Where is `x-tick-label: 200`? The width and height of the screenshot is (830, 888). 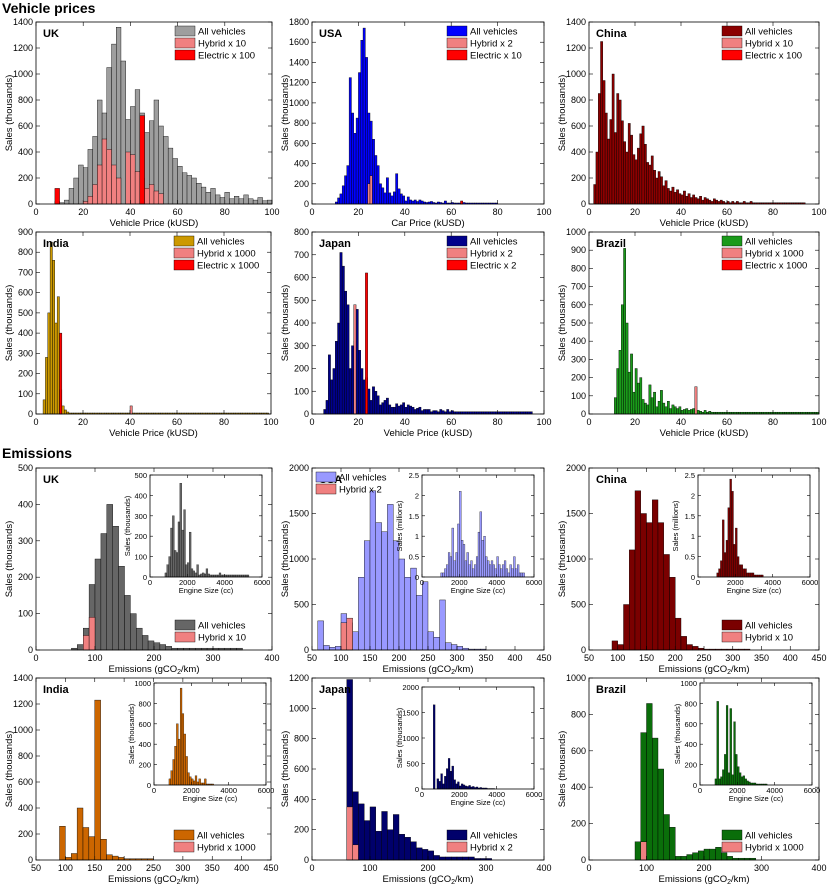 x-tick-label: 200 is located at coordinates (703, 868).